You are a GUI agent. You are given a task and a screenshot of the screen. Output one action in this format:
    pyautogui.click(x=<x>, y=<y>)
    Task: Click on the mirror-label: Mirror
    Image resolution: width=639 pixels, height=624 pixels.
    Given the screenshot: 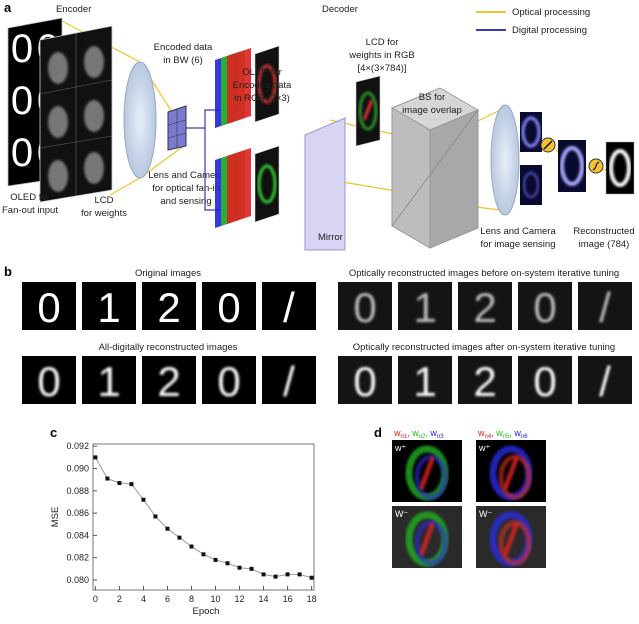 What is the action you would take?
    pyautogui.click(x=330, y=237)
    